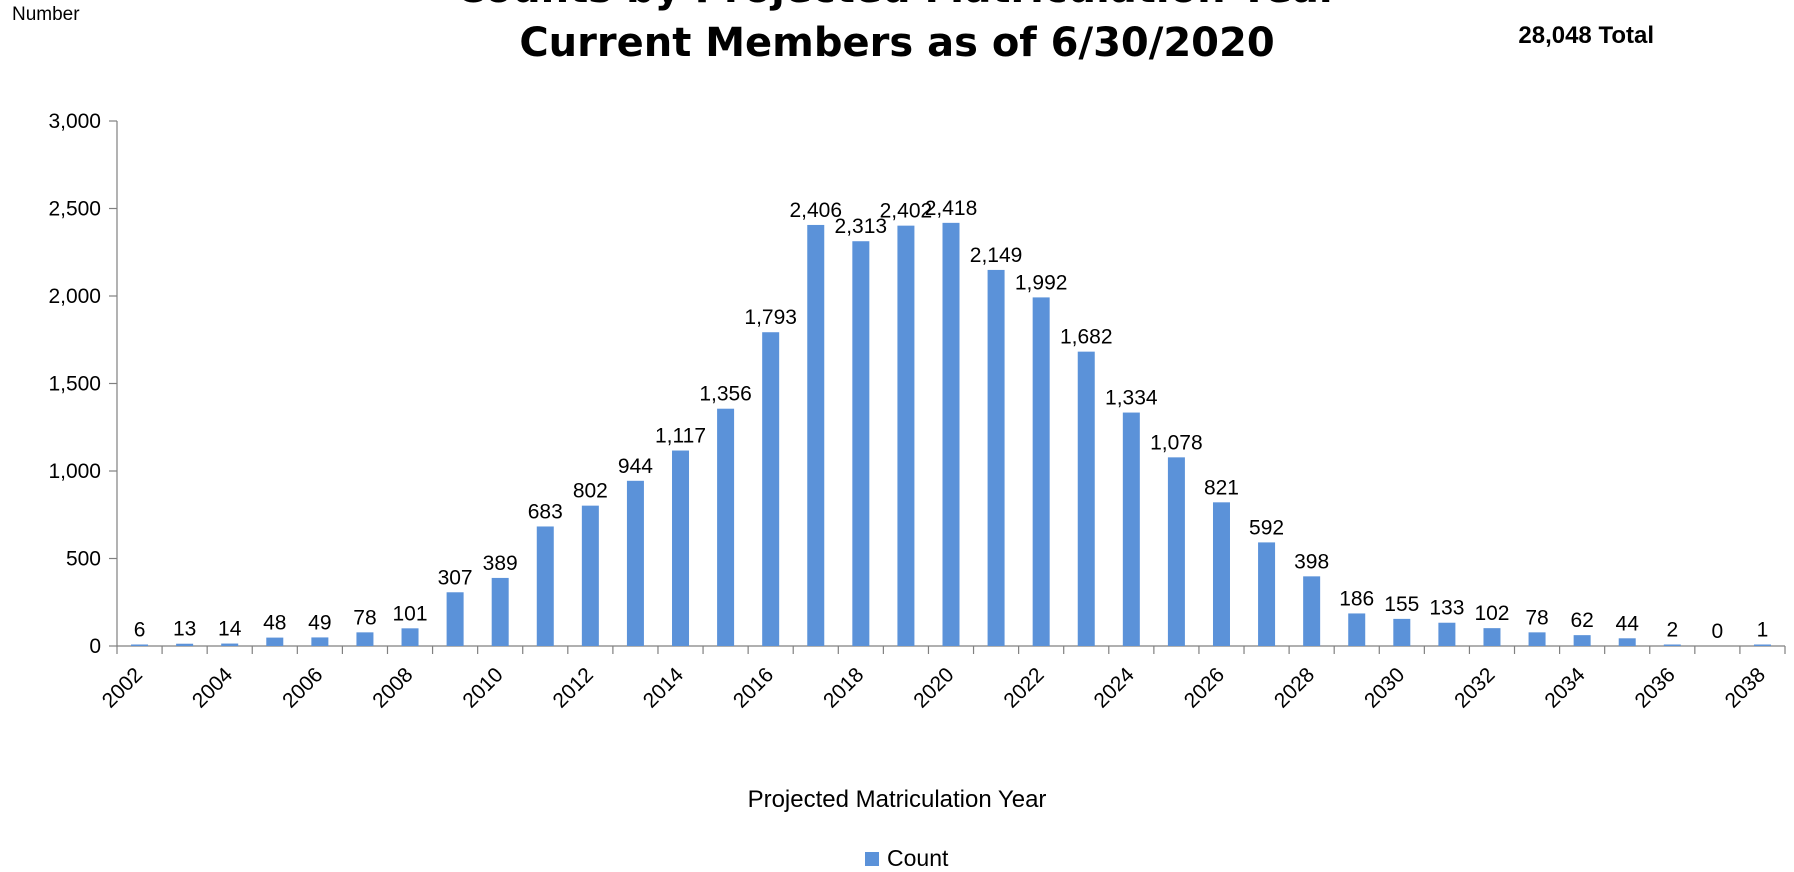 The height and width of the screenshot is (872, 1794). What do you see at coordinates (392, 687) in the screenshot?
I see `x-tick-label: 2008` at bounding box center [392, 687].